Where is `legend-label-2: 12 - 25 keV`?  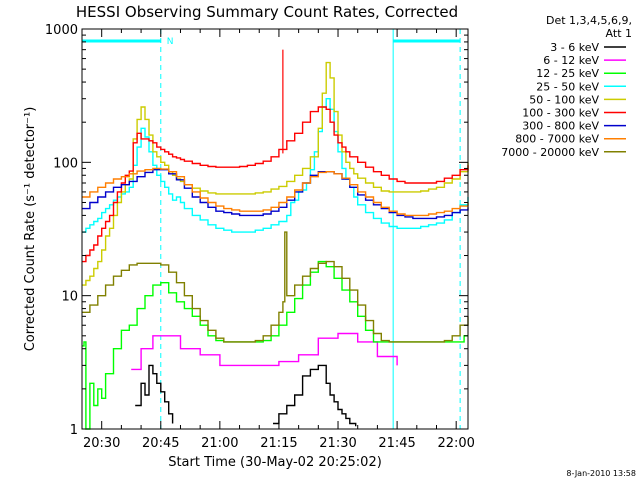 legend-label-2: 12 - 25 keV is located at coordinates (567, 73).